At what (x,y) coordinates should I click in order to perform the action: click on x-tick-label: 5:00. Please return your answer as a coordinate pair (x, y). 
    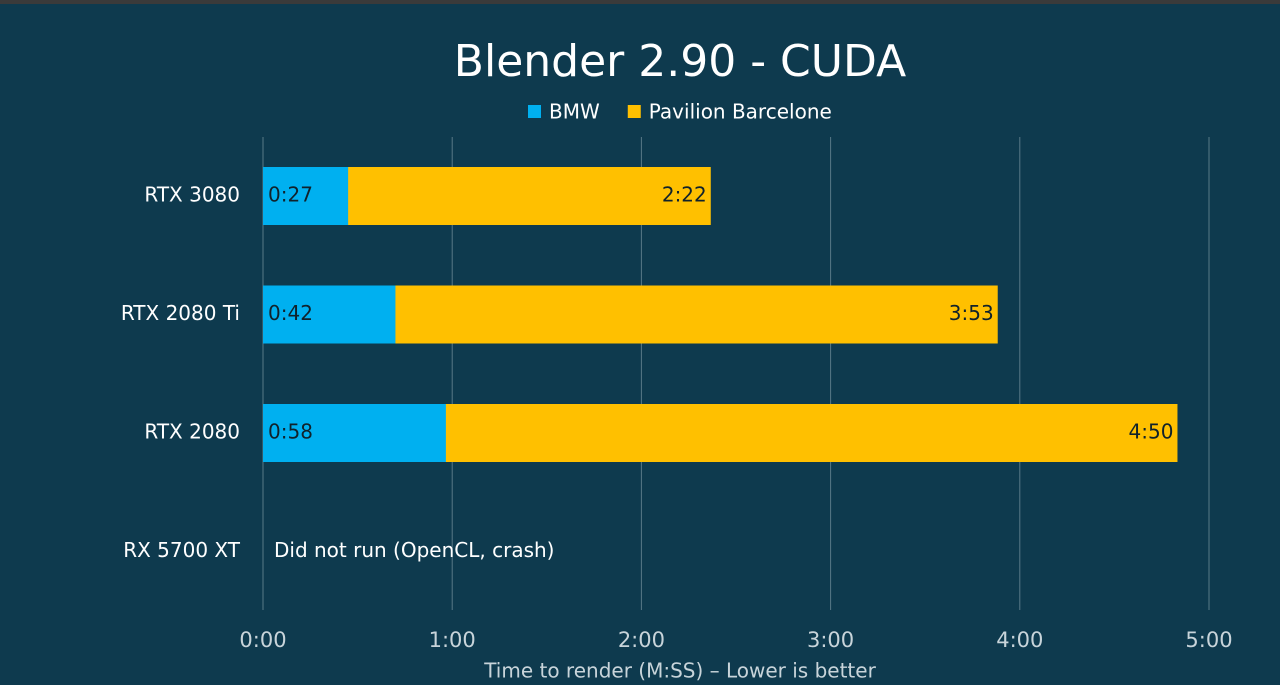
    Looking at the image, I should click on (1208, 640).